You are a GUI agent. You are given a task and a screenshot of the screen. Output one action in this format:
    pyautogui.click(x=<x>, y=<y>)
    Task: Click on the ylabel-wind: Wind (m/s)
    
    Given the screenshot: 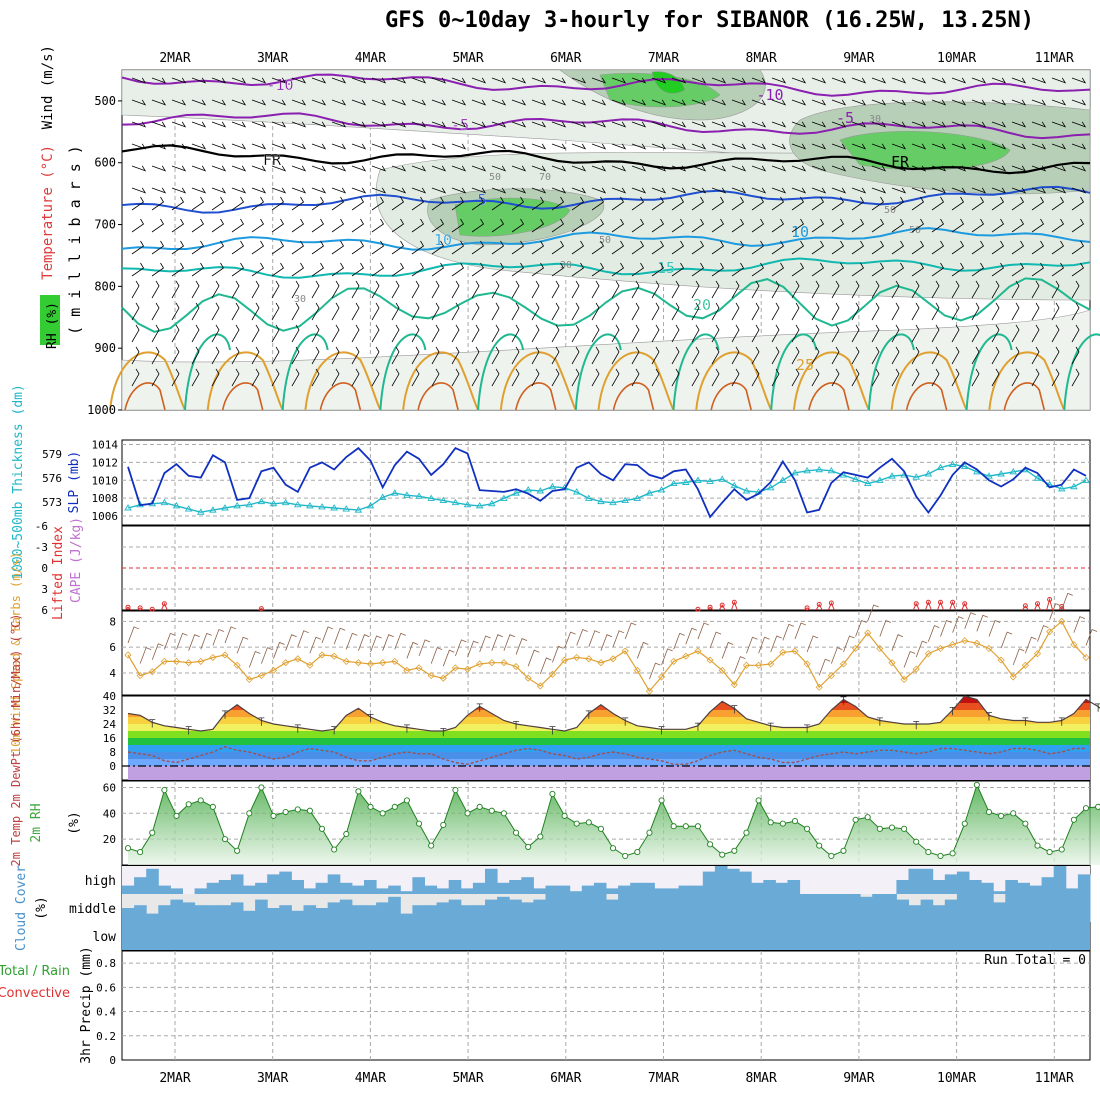 What is the action you would take?
    pyautogui.click(x=48, y=87)
    